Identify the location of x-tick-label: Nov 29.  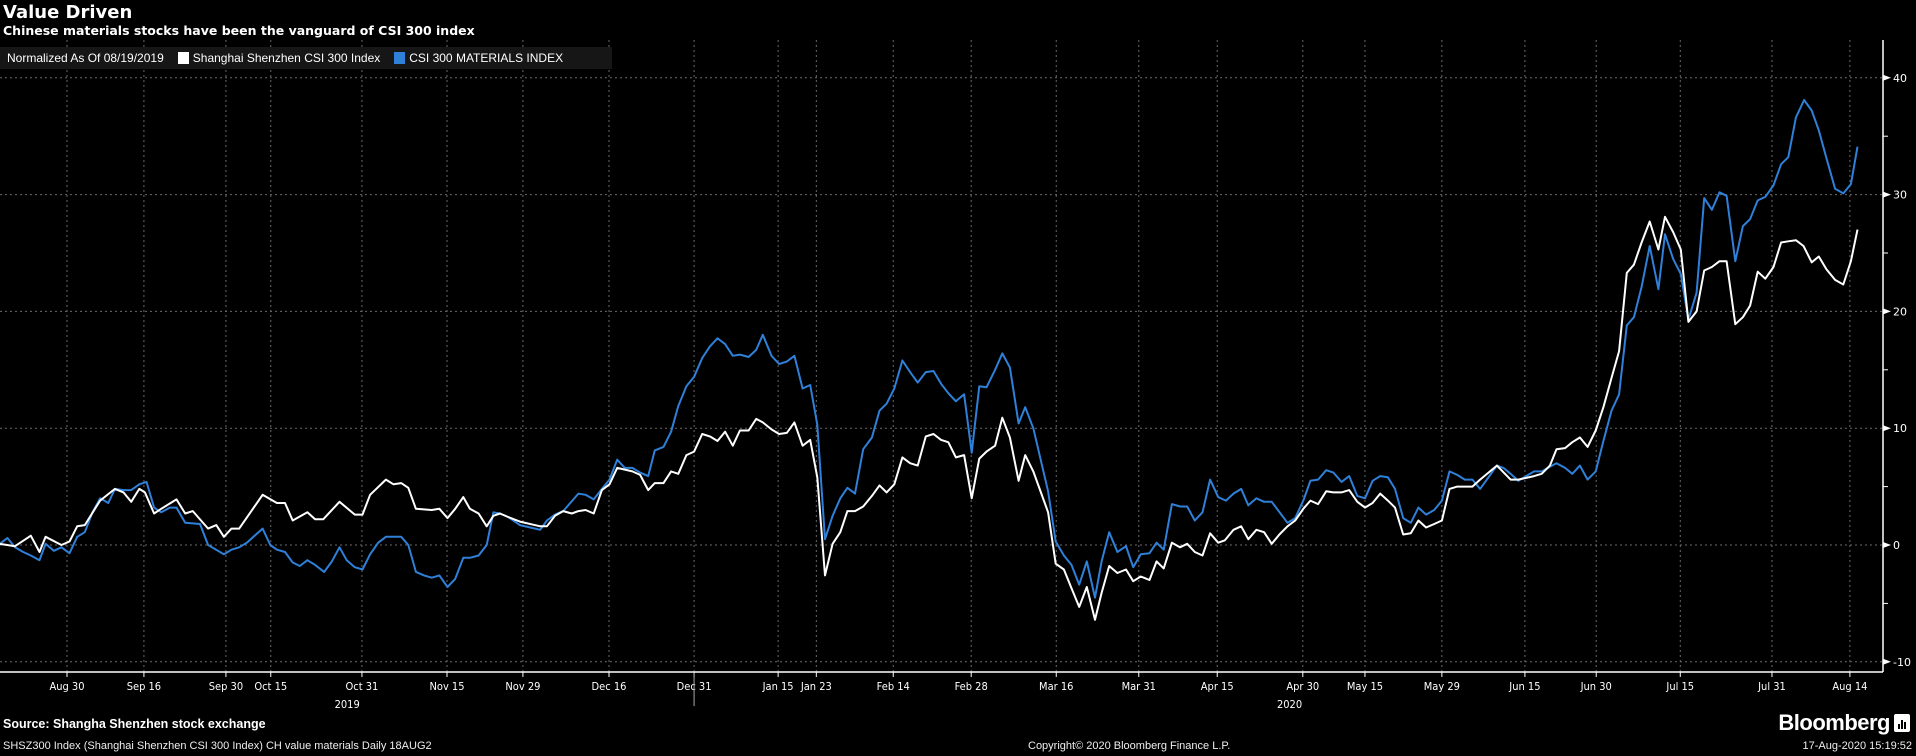
(522, 686).